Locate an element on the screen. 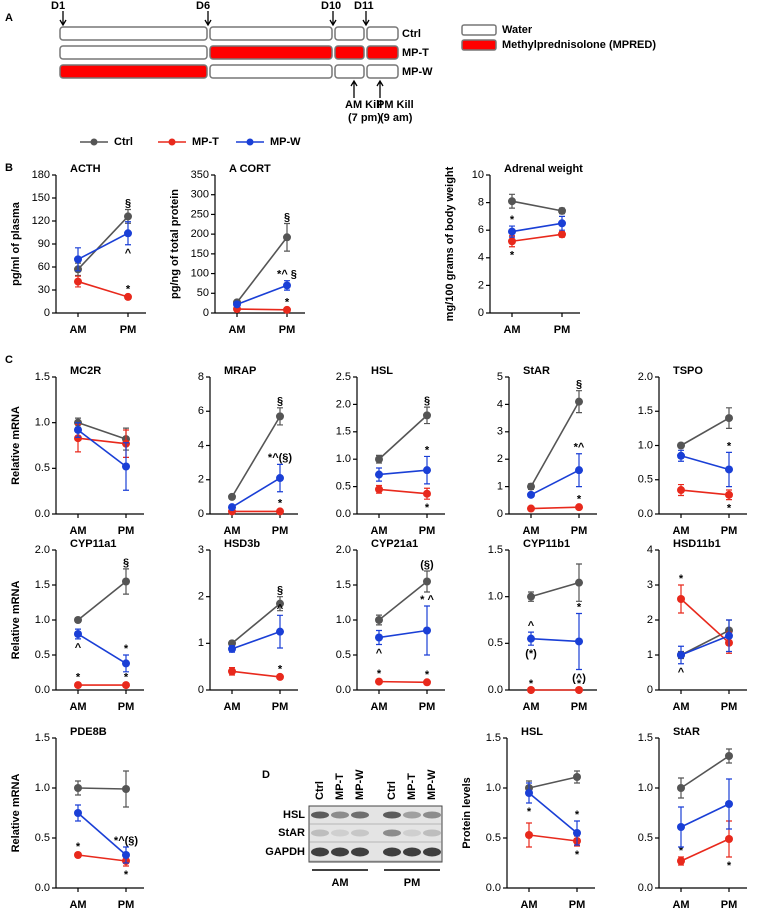  chart-title: MRAP is located at coordinates (240, 371).